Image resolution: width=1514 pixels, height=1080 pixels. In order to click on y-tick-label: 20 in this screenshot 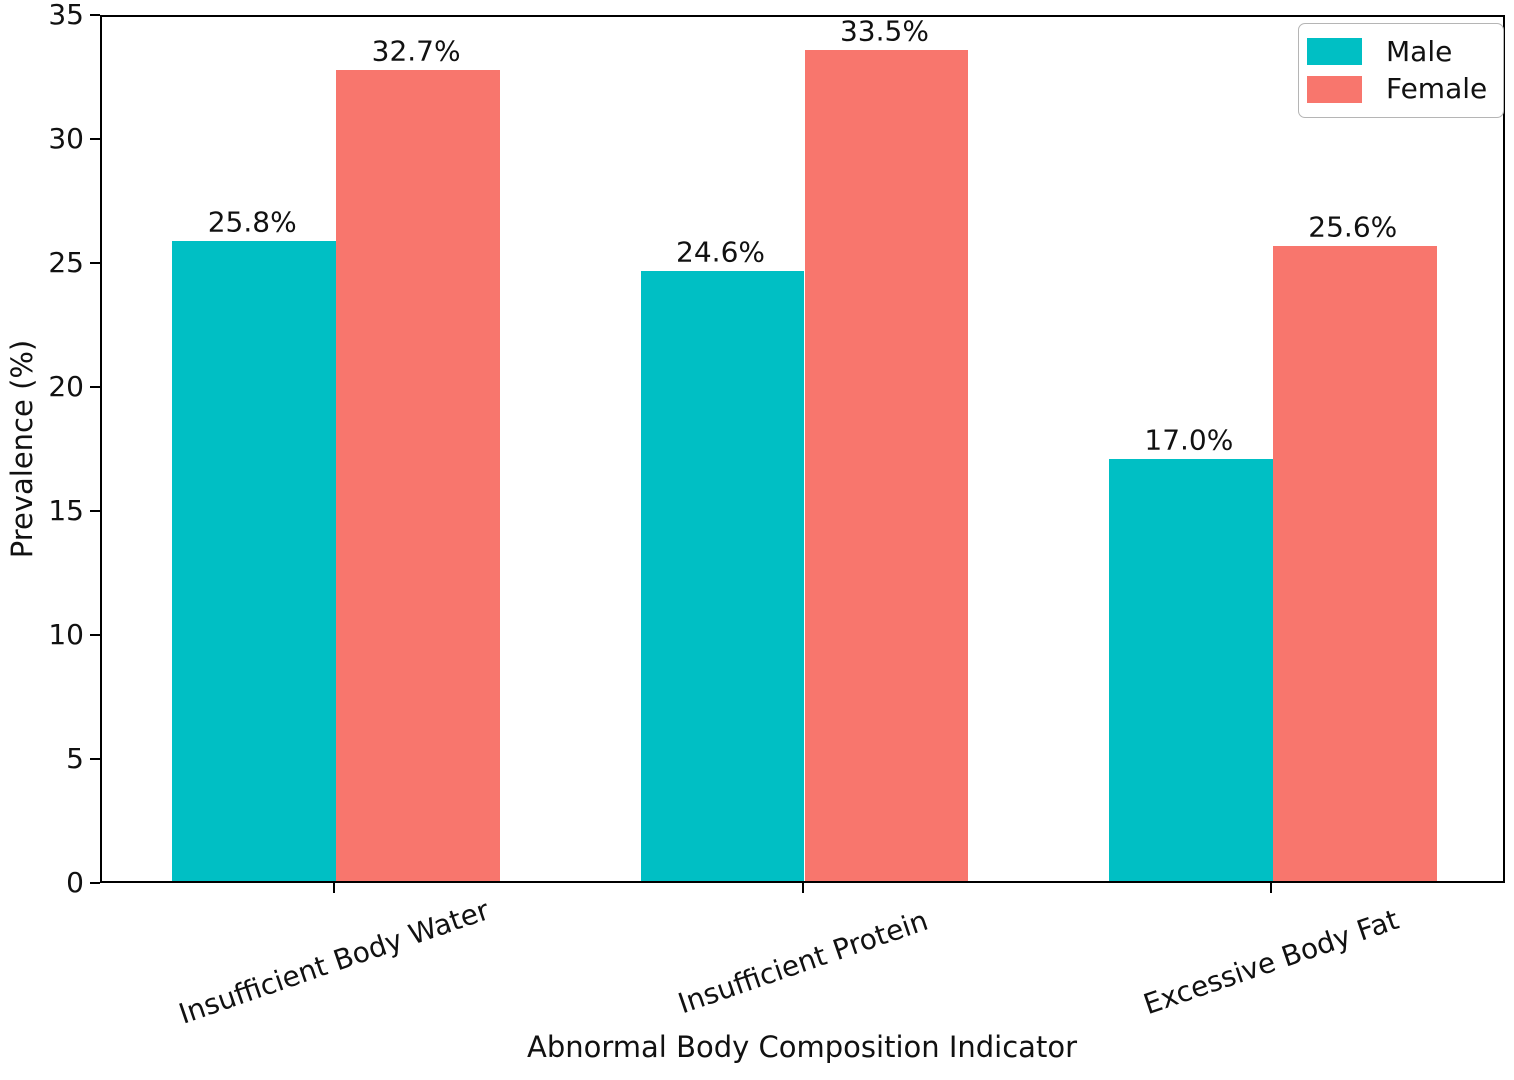, I will do `click(66, 386)`.